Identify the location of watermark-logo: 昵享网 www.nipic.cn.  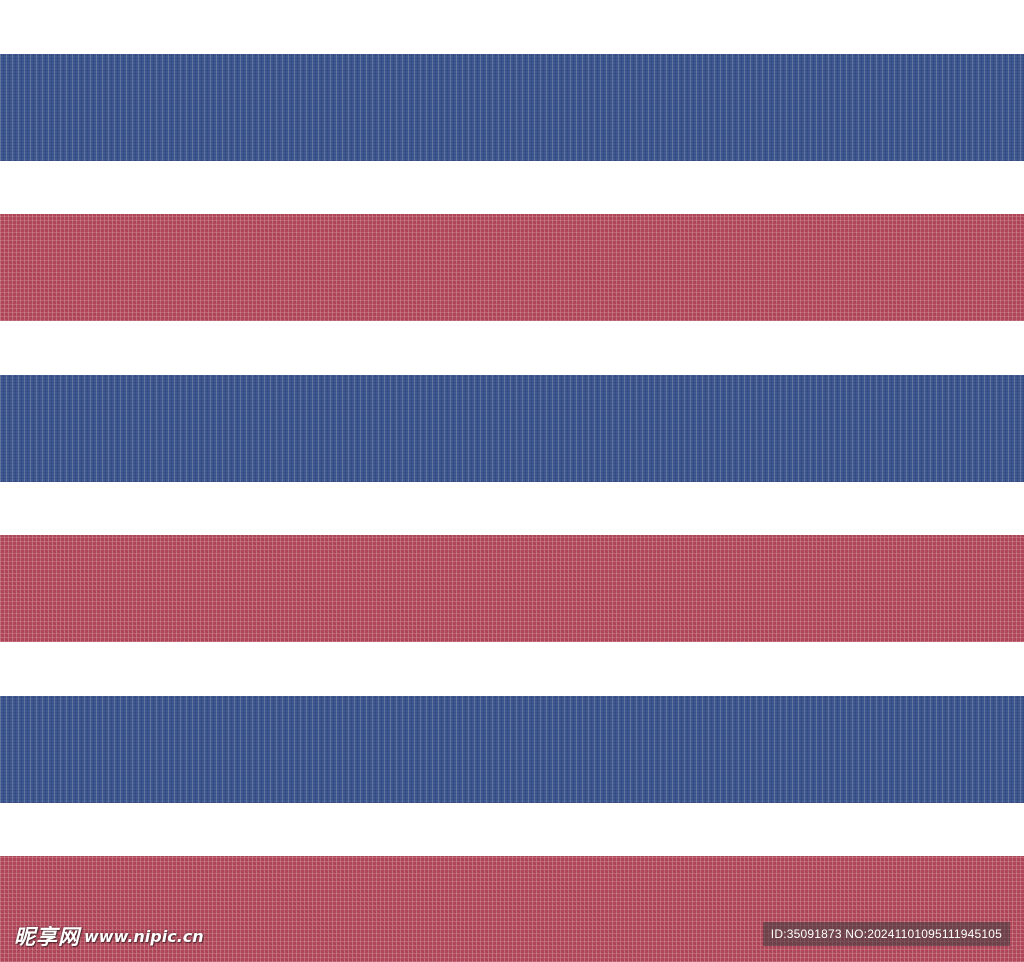
(109, 936).